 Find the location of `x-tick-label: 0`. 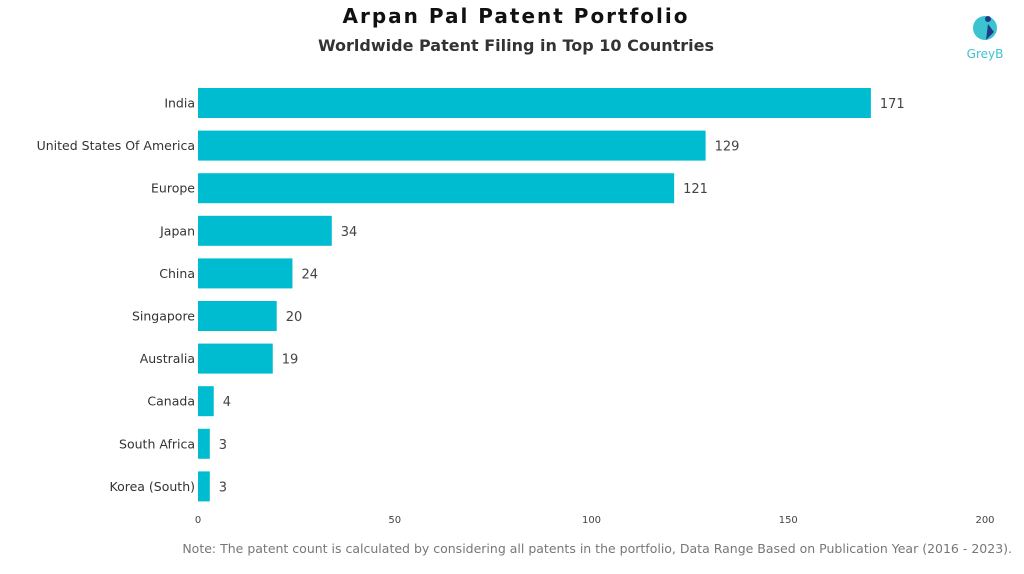

x-tick-label: 0 is located at coordinates (198, 520).